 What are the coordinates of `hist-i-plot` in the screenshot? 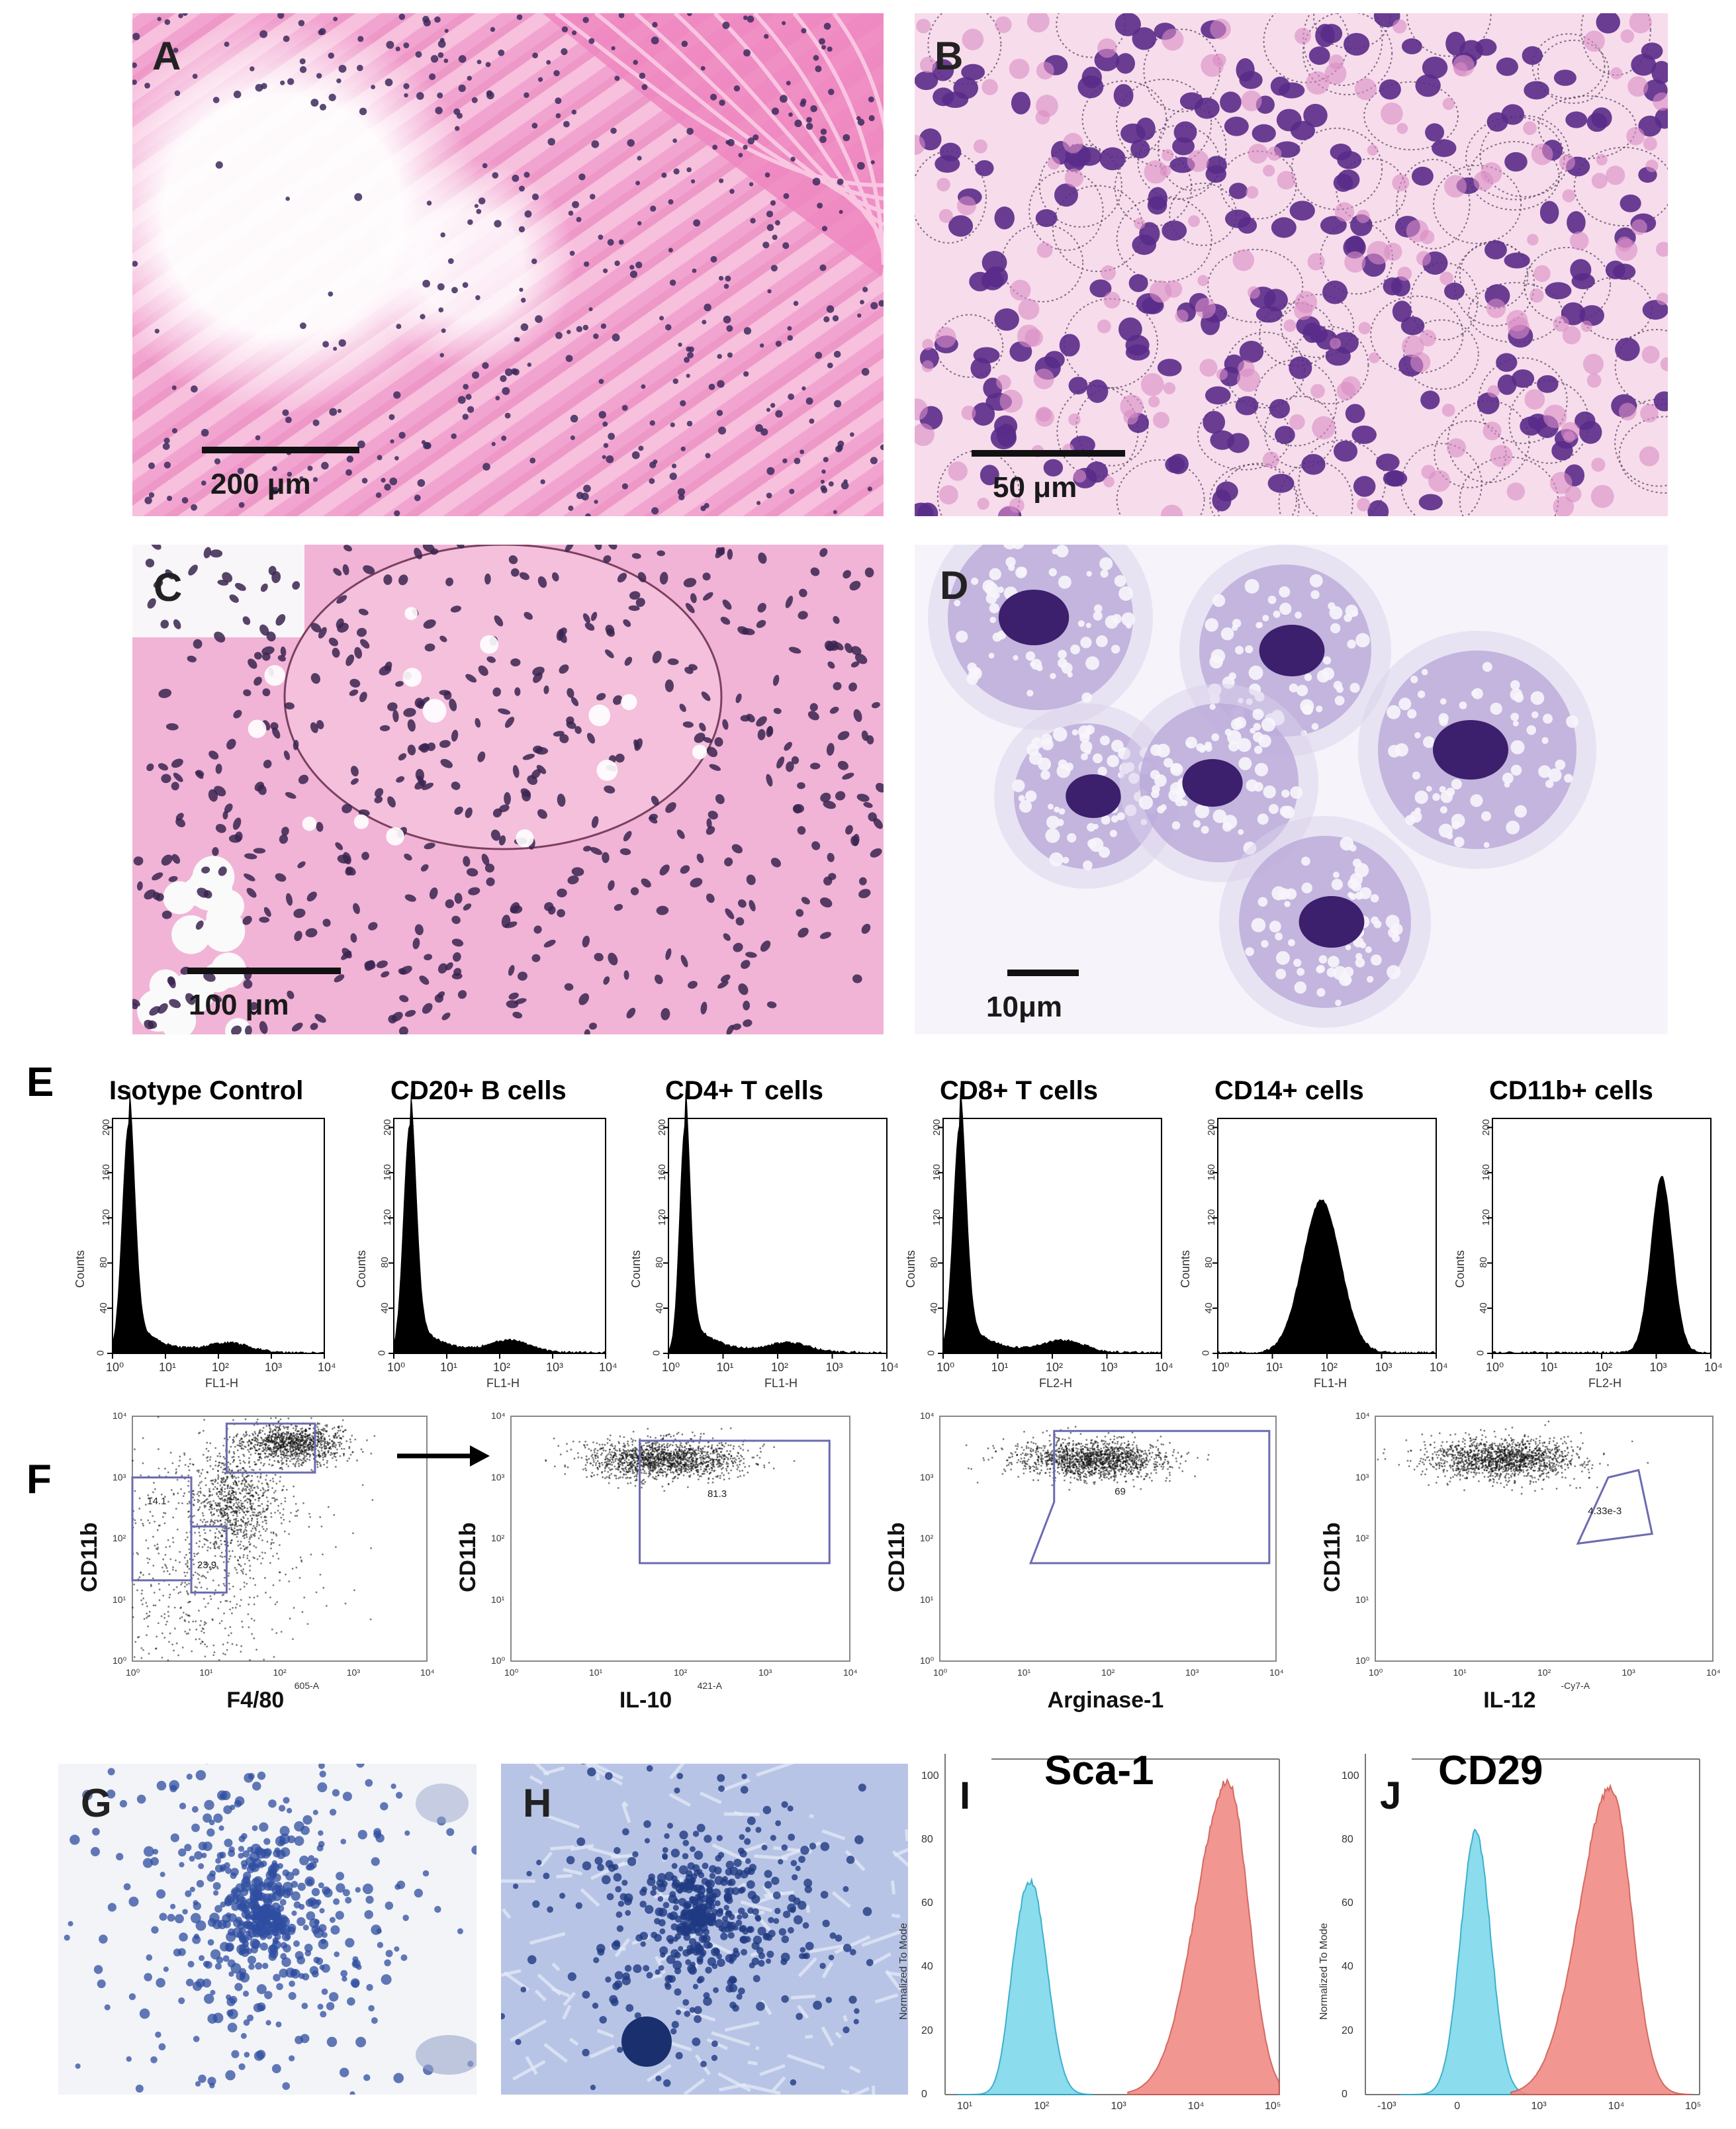 It's located at (1112, 1924).